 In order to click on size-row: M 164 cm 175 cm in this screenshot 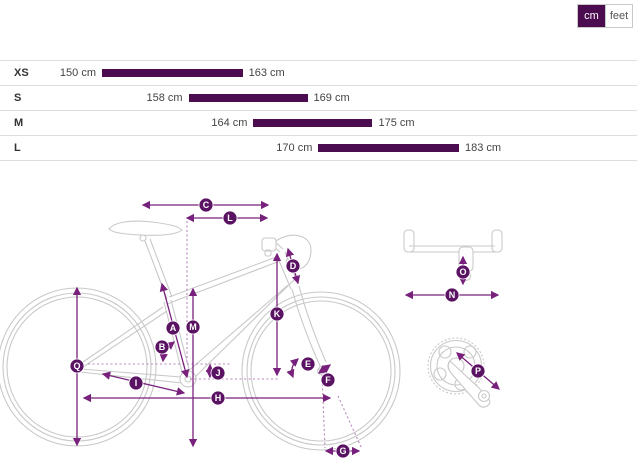, I will do `click(318, 122)`.